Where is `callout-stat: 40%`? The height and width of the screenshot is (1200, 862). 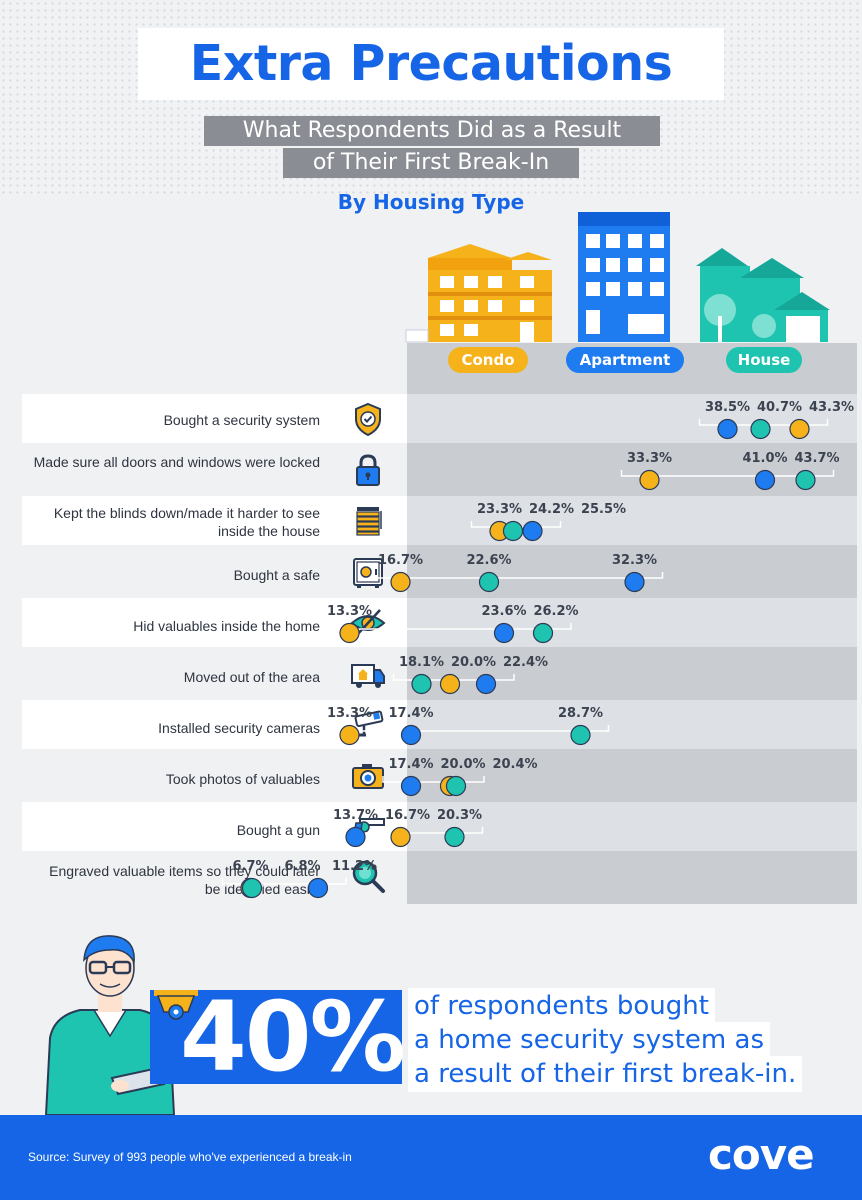
callout-stat: 40% is located at coordinates (293, 1037).